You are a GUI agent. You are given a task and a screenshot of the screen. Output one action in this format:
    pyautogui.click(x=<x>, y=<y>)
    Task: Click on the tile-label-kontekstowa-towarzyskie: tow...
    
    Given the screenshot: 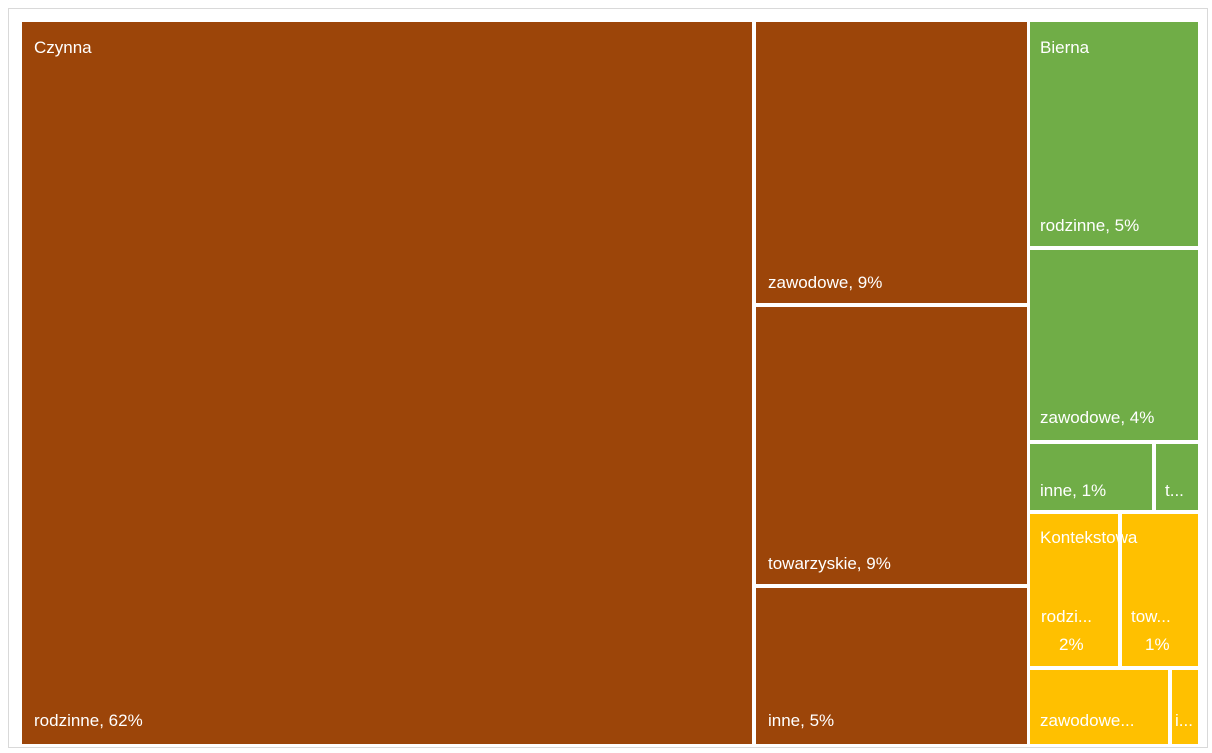 What is the action you would take?
    pyautogui.click(x=1151, y=616)
    